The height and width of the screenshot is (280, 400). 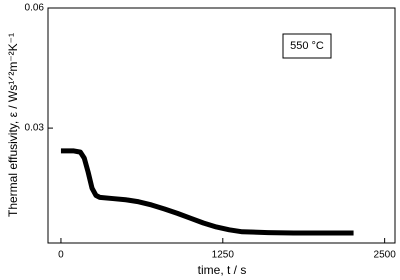 I want to click on x-tick-label: 2500, so click(x=385, y=255).